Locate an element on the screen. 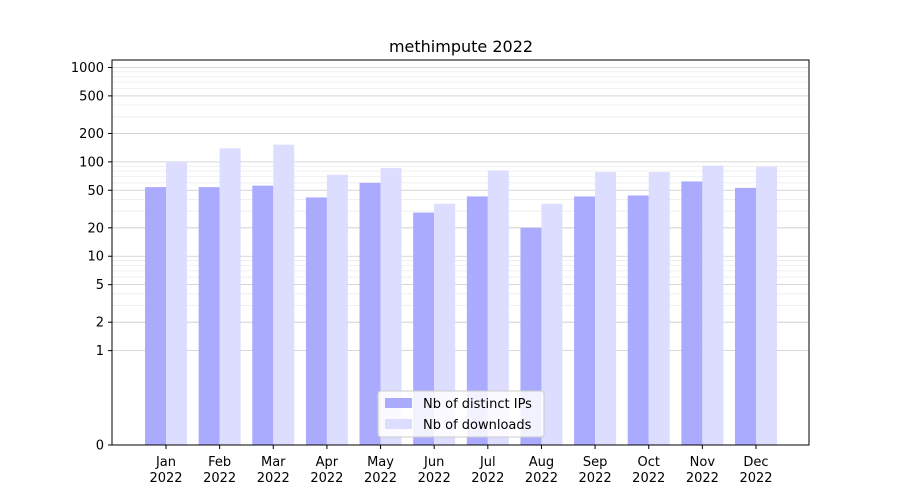  y-tick-label: 1 is located at coordinates (100, 351).